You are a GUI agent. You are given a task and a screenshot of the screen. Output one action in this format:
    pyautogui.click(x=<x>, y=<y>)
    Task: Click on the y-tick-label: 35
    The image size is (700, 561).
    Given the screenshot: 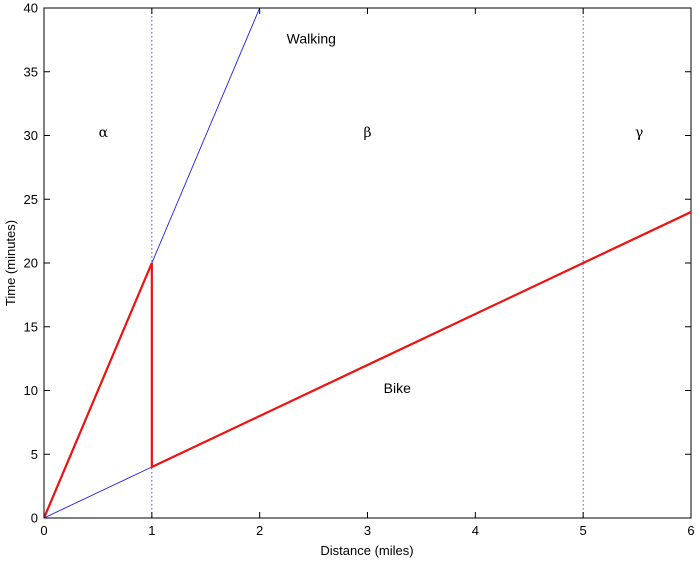 What is the action you would take?
    pyautogui.click(x=31, y=71)
    